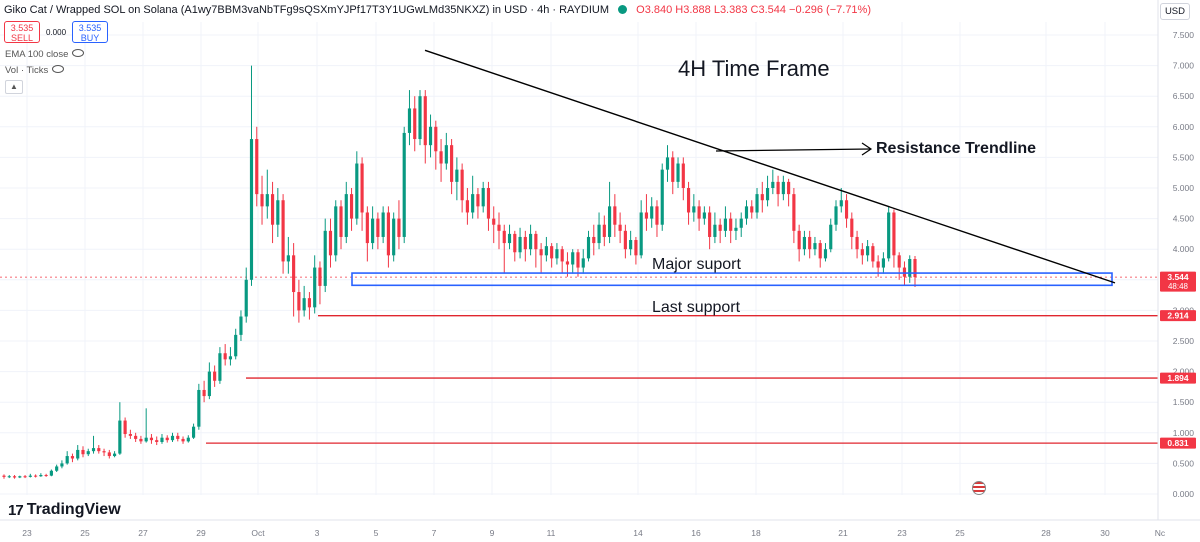  I want to click on price-label: 3.544, so click(1178, 277).